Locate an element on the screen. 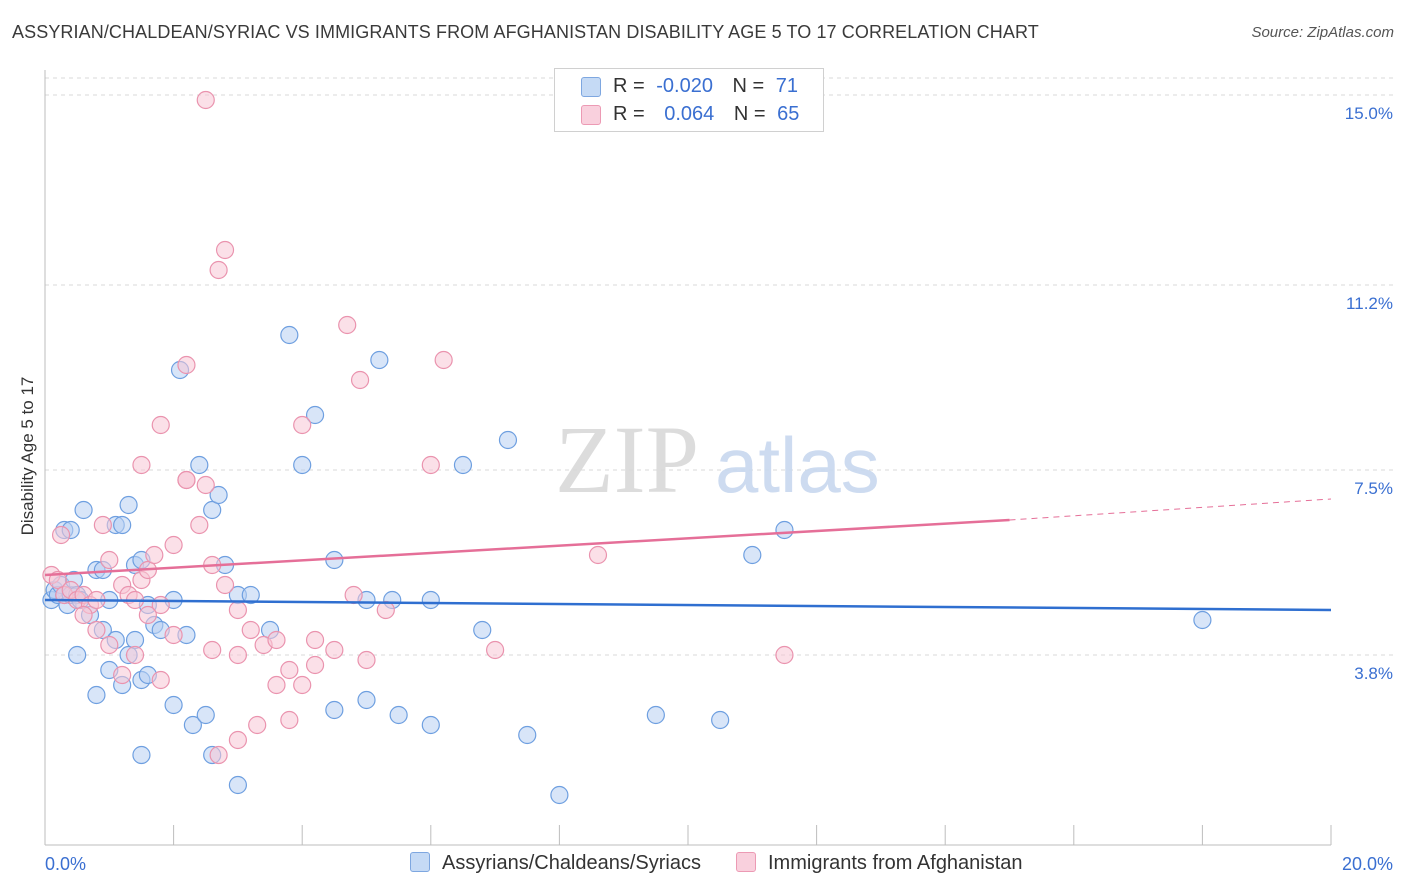 The width and height of the screenshot is (1406, 892). series-name-pink: Immigrants from Afghanistan is located at coordinates (895, 863).